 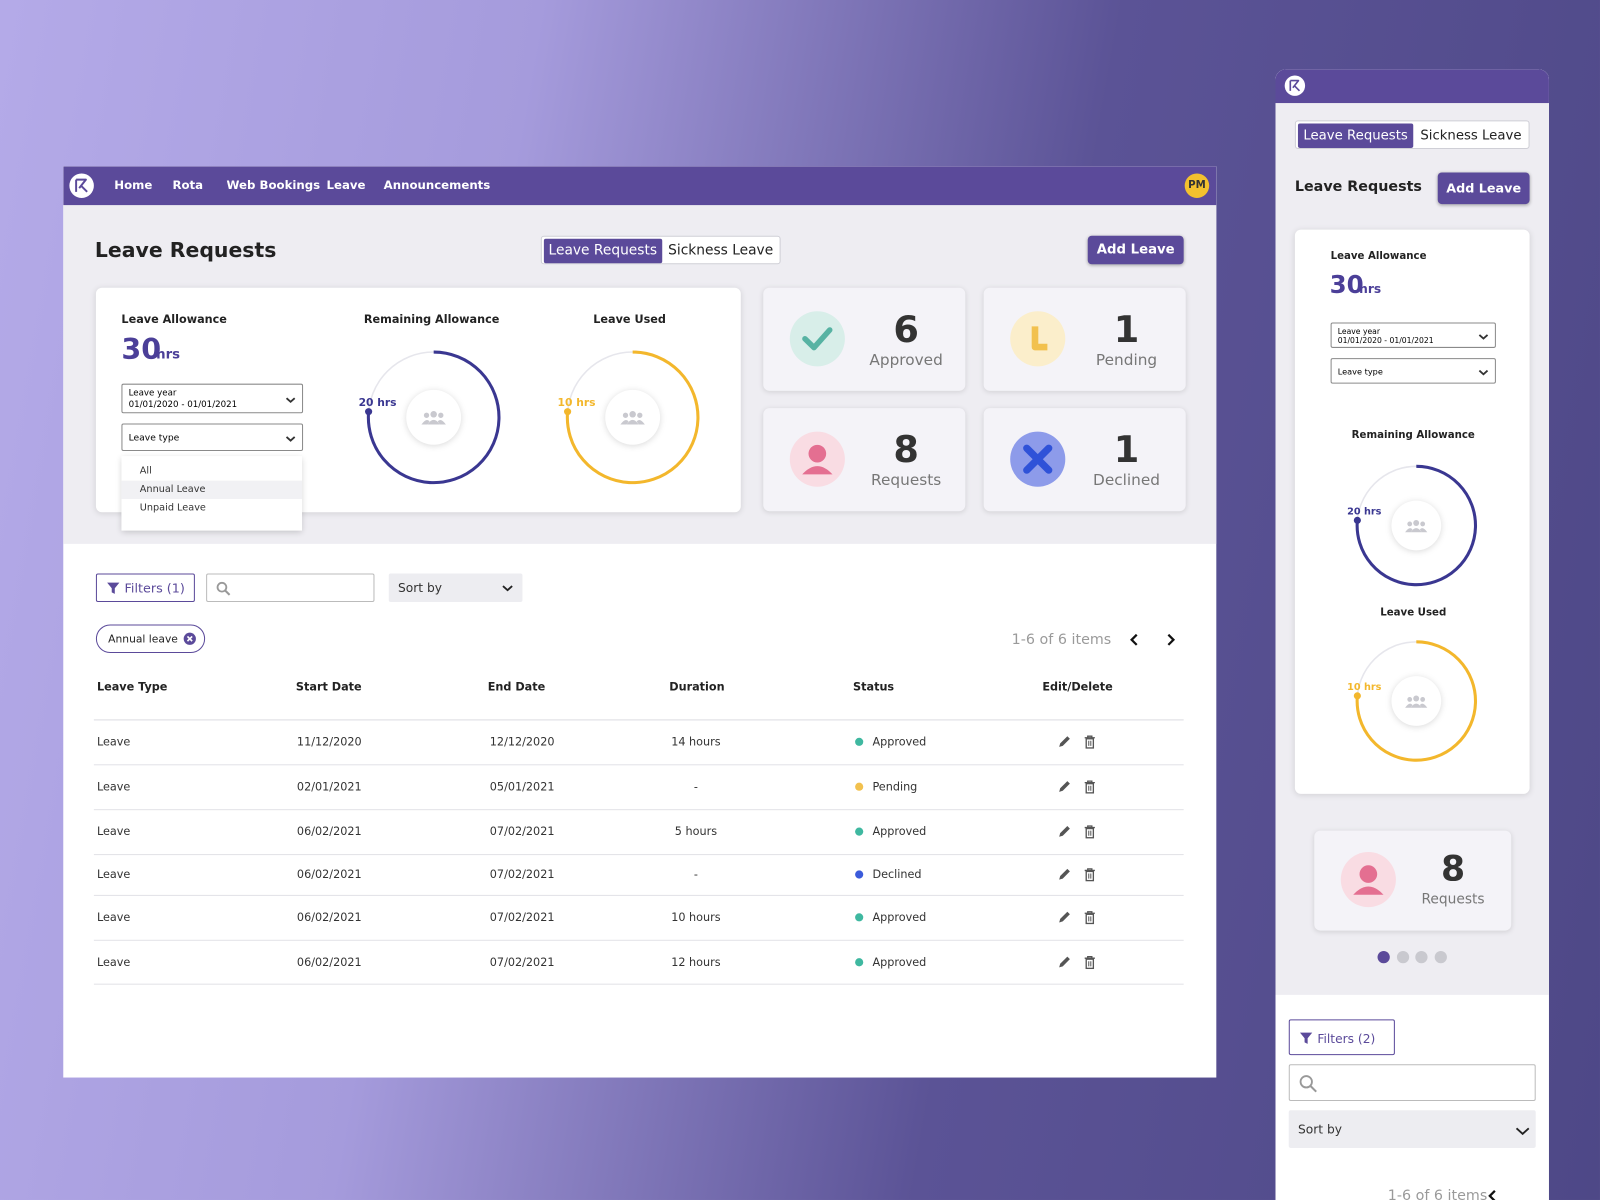 I want to click on column-header: Start Date, so click(x=328, y=687).